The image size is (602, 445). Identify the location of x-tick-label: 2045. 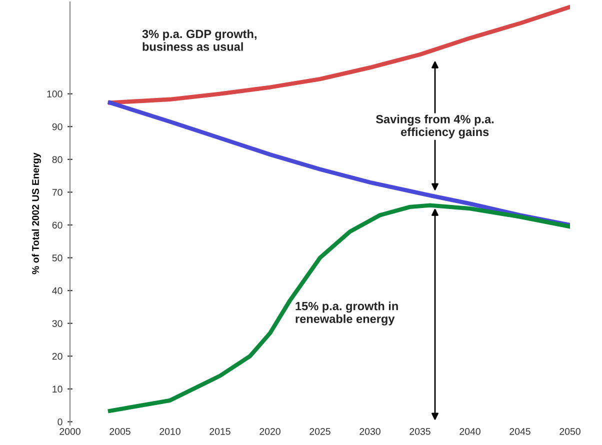
(520, 431).